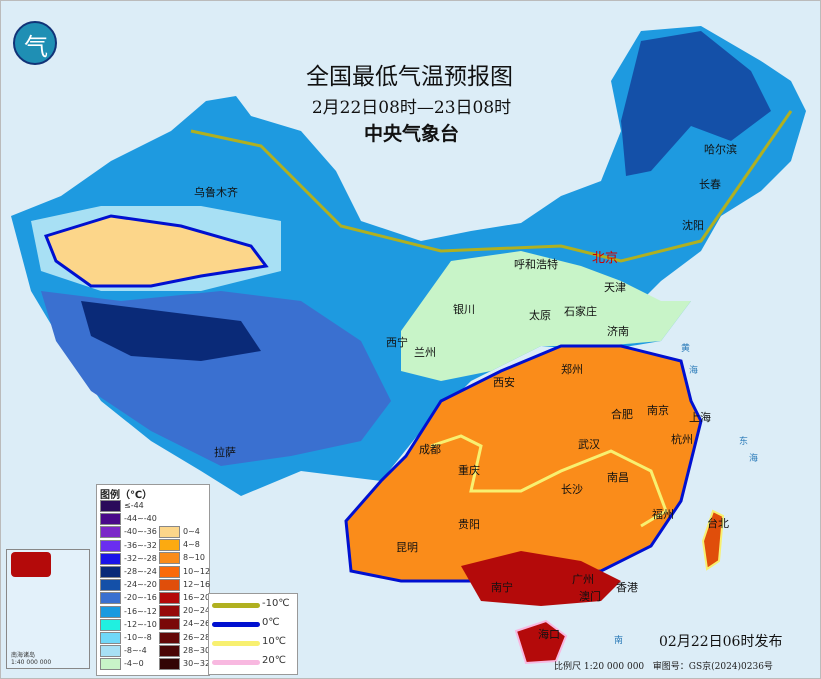  Describe the element at coordinates (31, 659) in the screenshot. I see `inset-caption: 南海诸岛 1:40 000 000` at that location.